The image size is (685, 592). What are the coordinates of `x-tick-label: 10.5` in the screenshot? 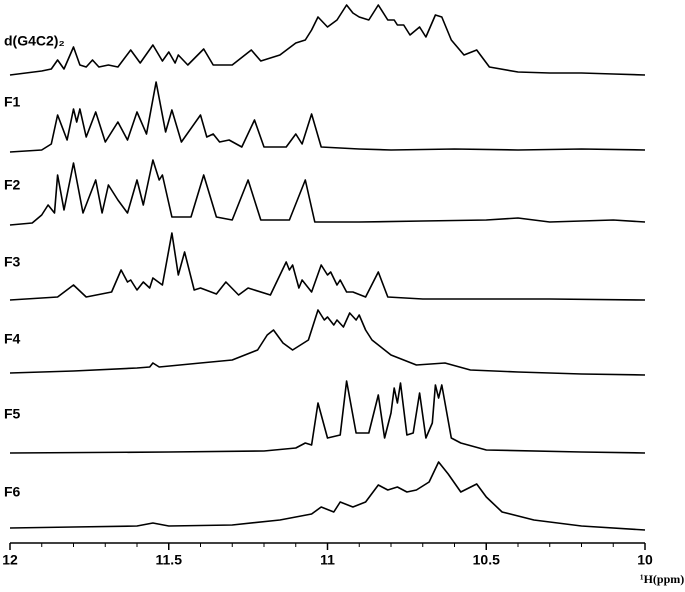 It's located at (486, 560).